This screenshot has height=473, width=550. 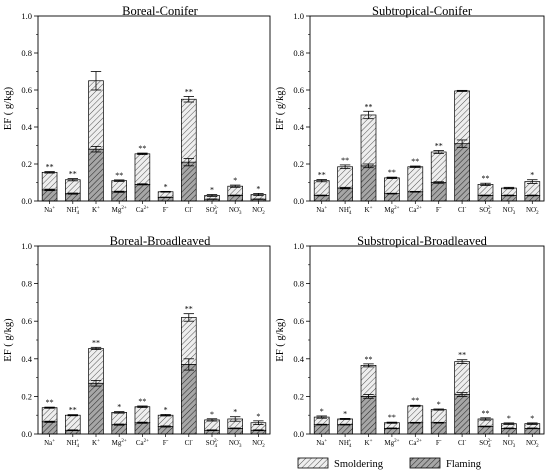 I want to click on legend: Smoldering Flaming, so click(x=389, y=463).